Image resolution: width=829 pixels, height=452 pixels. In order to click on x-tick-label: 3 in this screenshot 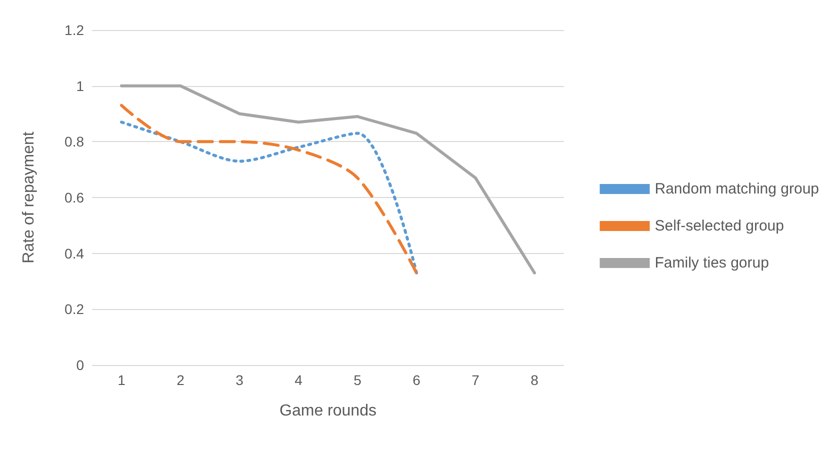, I will do `click(240, 380)`.